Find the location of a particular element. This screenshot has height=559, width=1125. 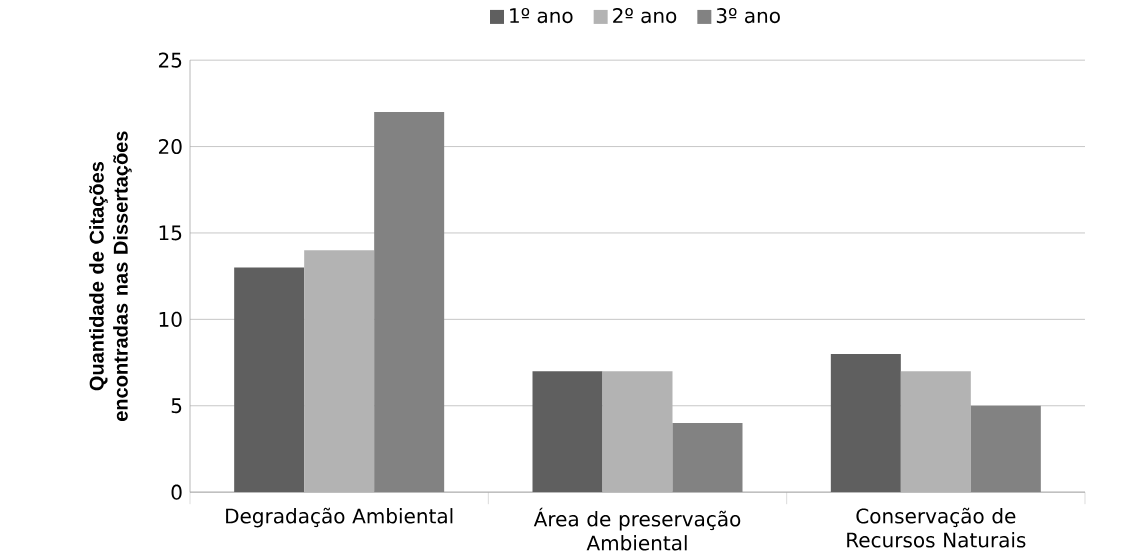

legend-label: 1º ano is located at coordinates (541, 15).